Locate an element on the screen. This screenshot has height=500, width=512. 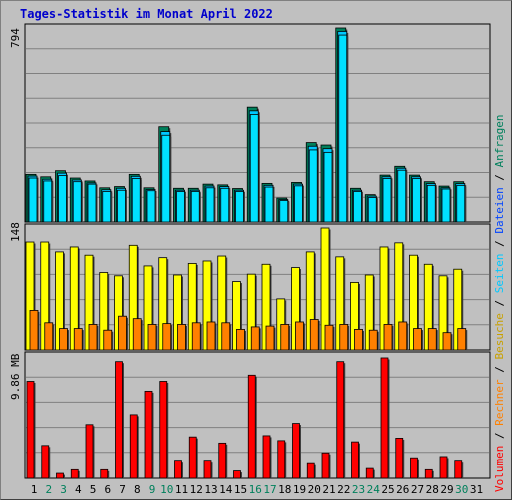
chart-title: Tages-Statistik im Monat April 2022 is located at coordinates (146, 14).